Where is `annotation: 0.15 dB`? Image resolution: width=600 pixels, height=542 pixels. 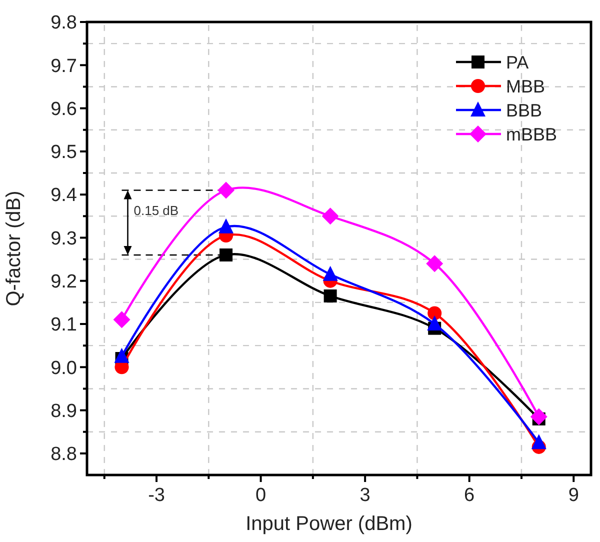
annotation: 0.15 dB is located at coordinates (156, 210).